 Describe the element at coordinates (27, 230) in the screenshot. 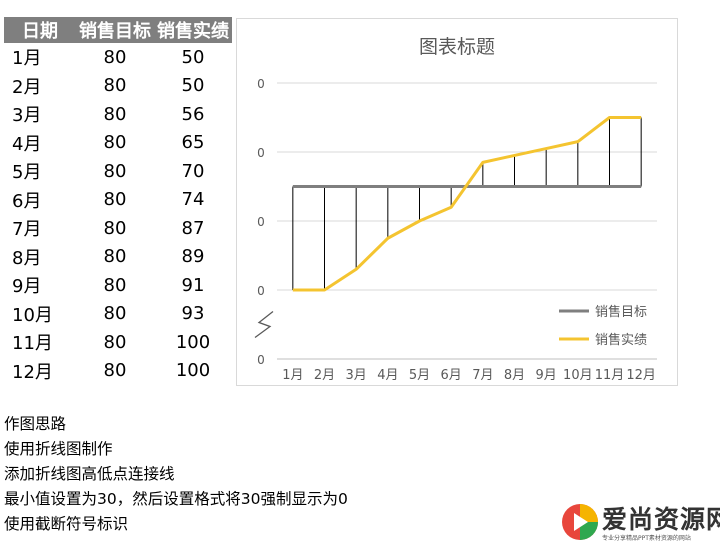

I see `cell-date: 7月` at that location.